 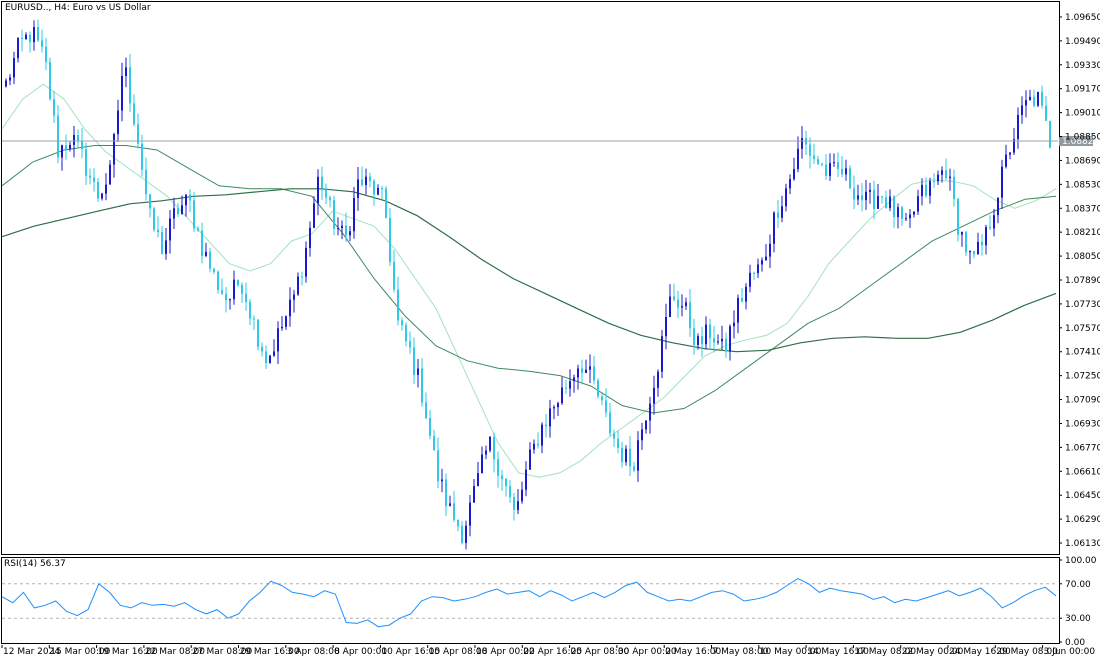 I want to click on bid-price-line: 1.08820, so click(x=550, y=141).